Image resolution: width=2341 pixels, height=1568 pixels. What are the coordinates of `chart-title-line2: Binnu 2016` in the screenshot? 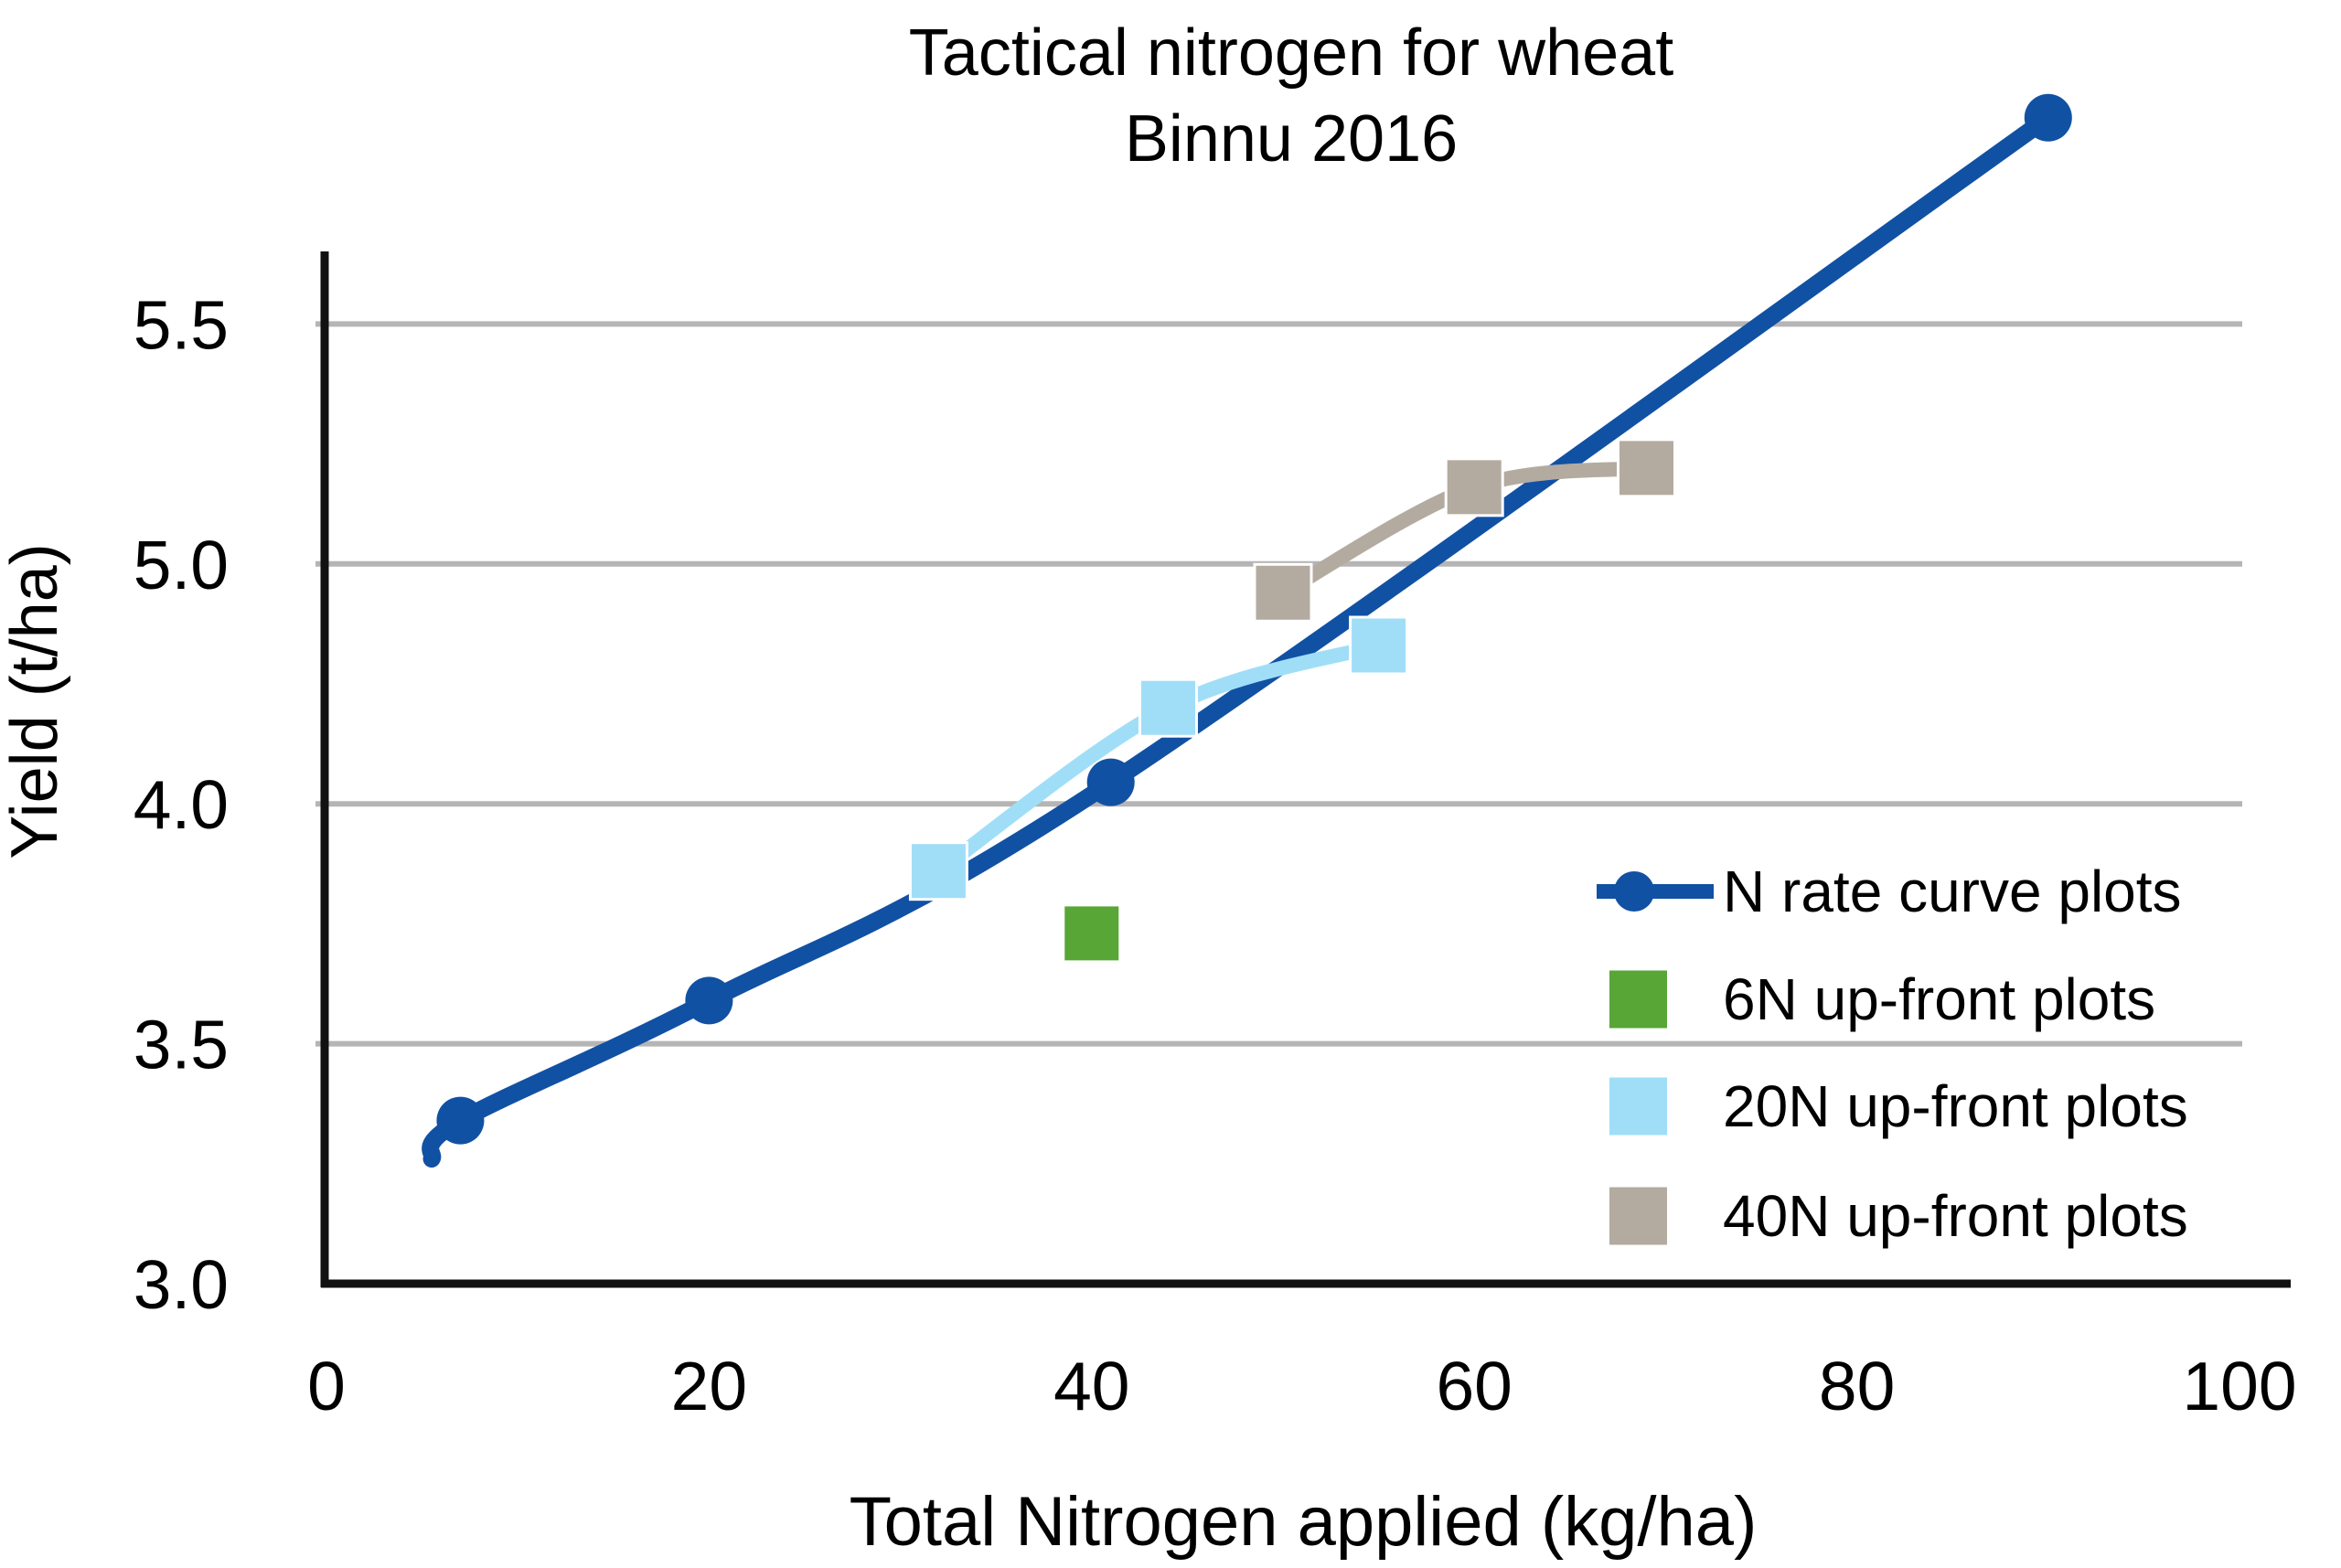 It's located at (1291, 139).